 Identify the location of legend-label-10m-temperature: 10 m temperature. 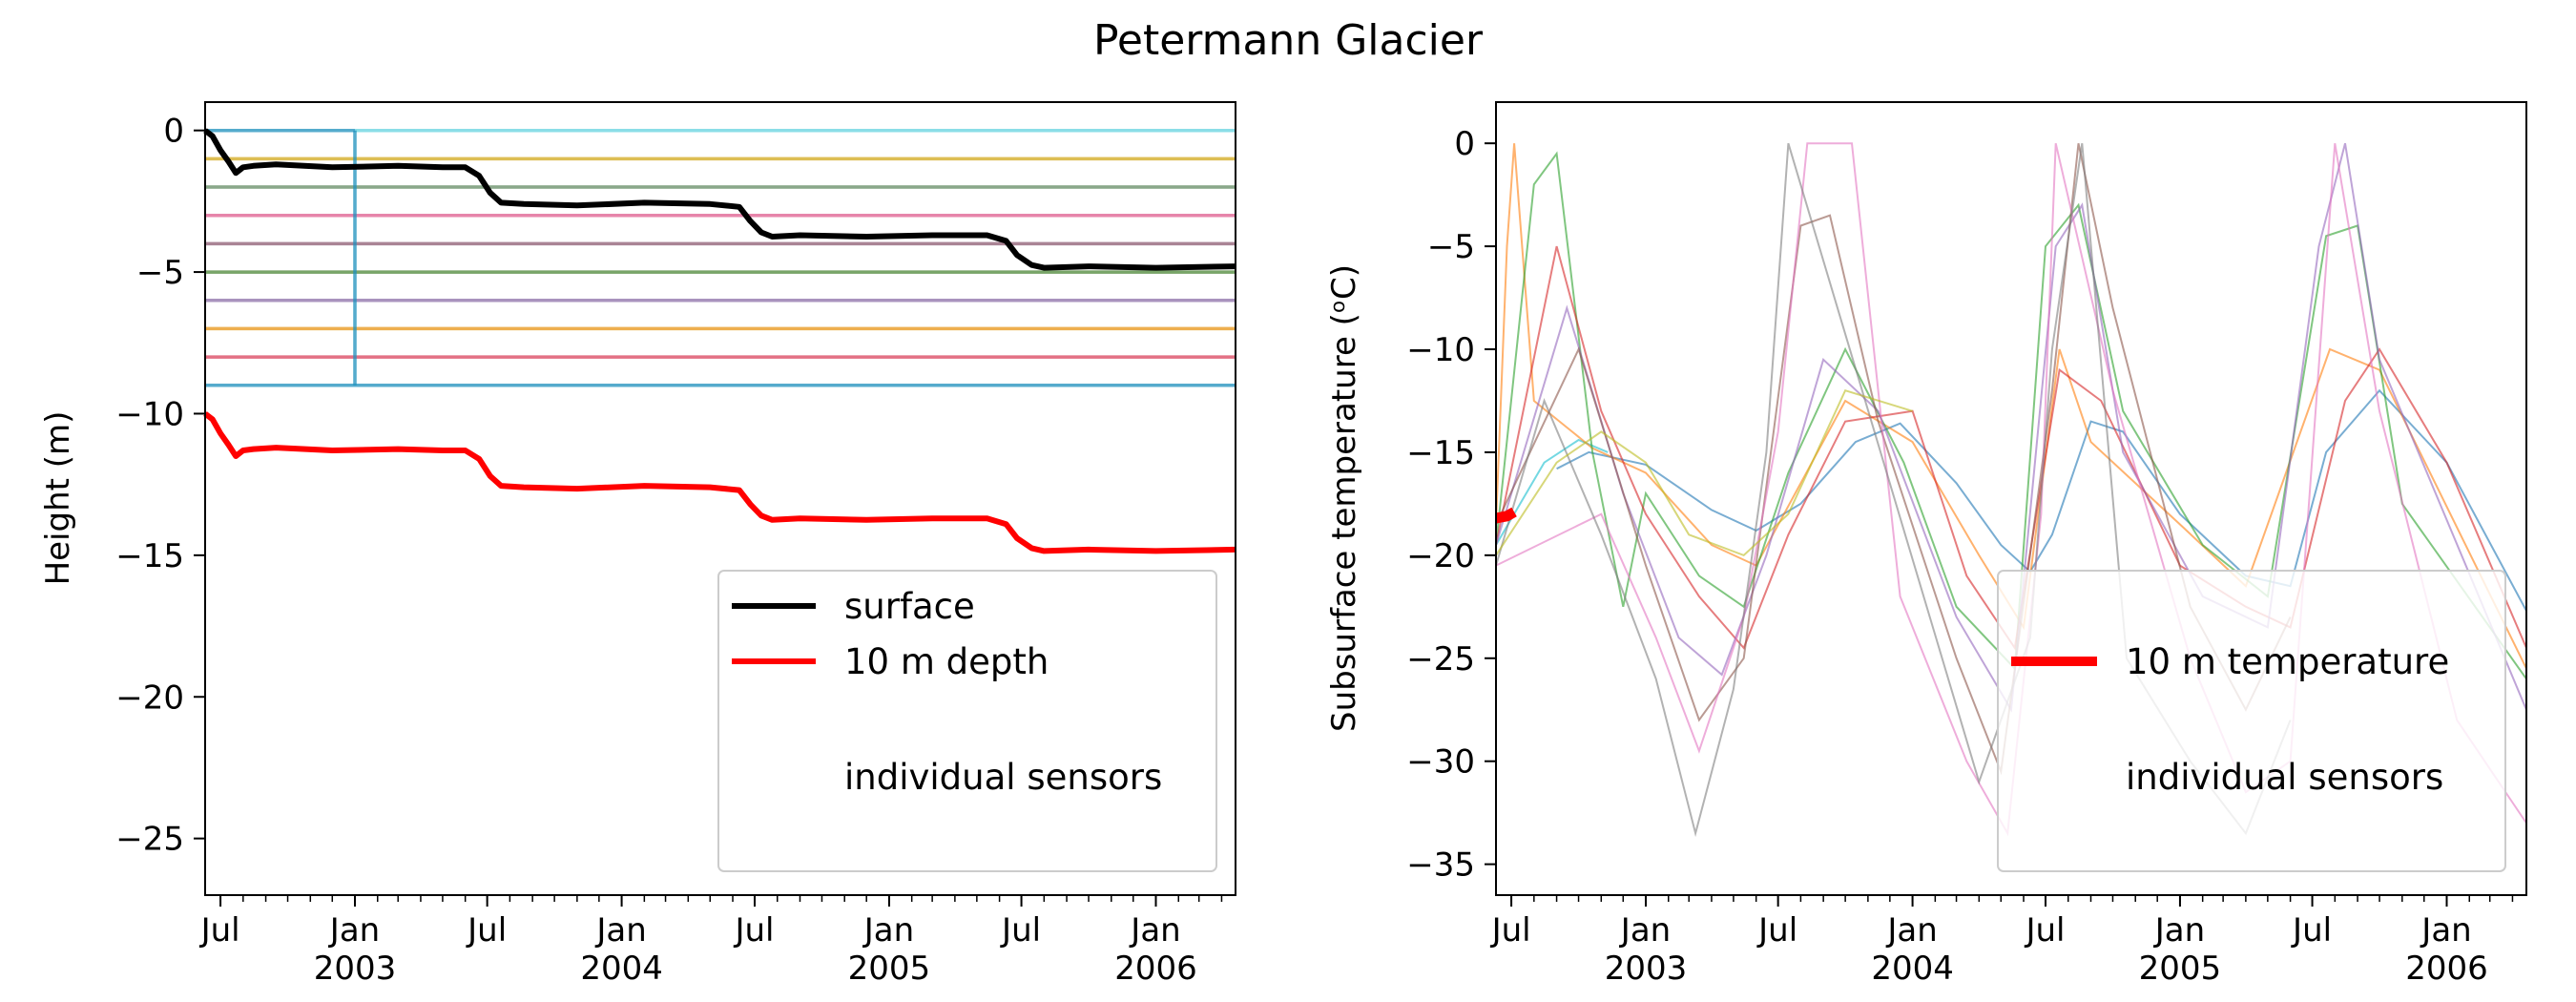
(2287, 661).